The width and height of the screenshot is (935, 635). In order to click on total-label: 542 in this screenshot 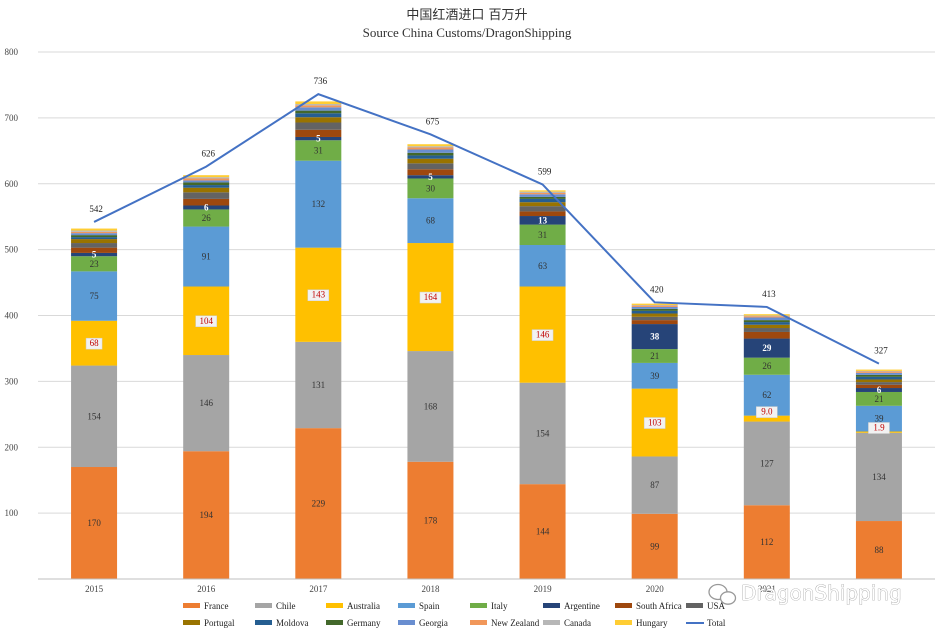, I will do `click(96, 209)`.